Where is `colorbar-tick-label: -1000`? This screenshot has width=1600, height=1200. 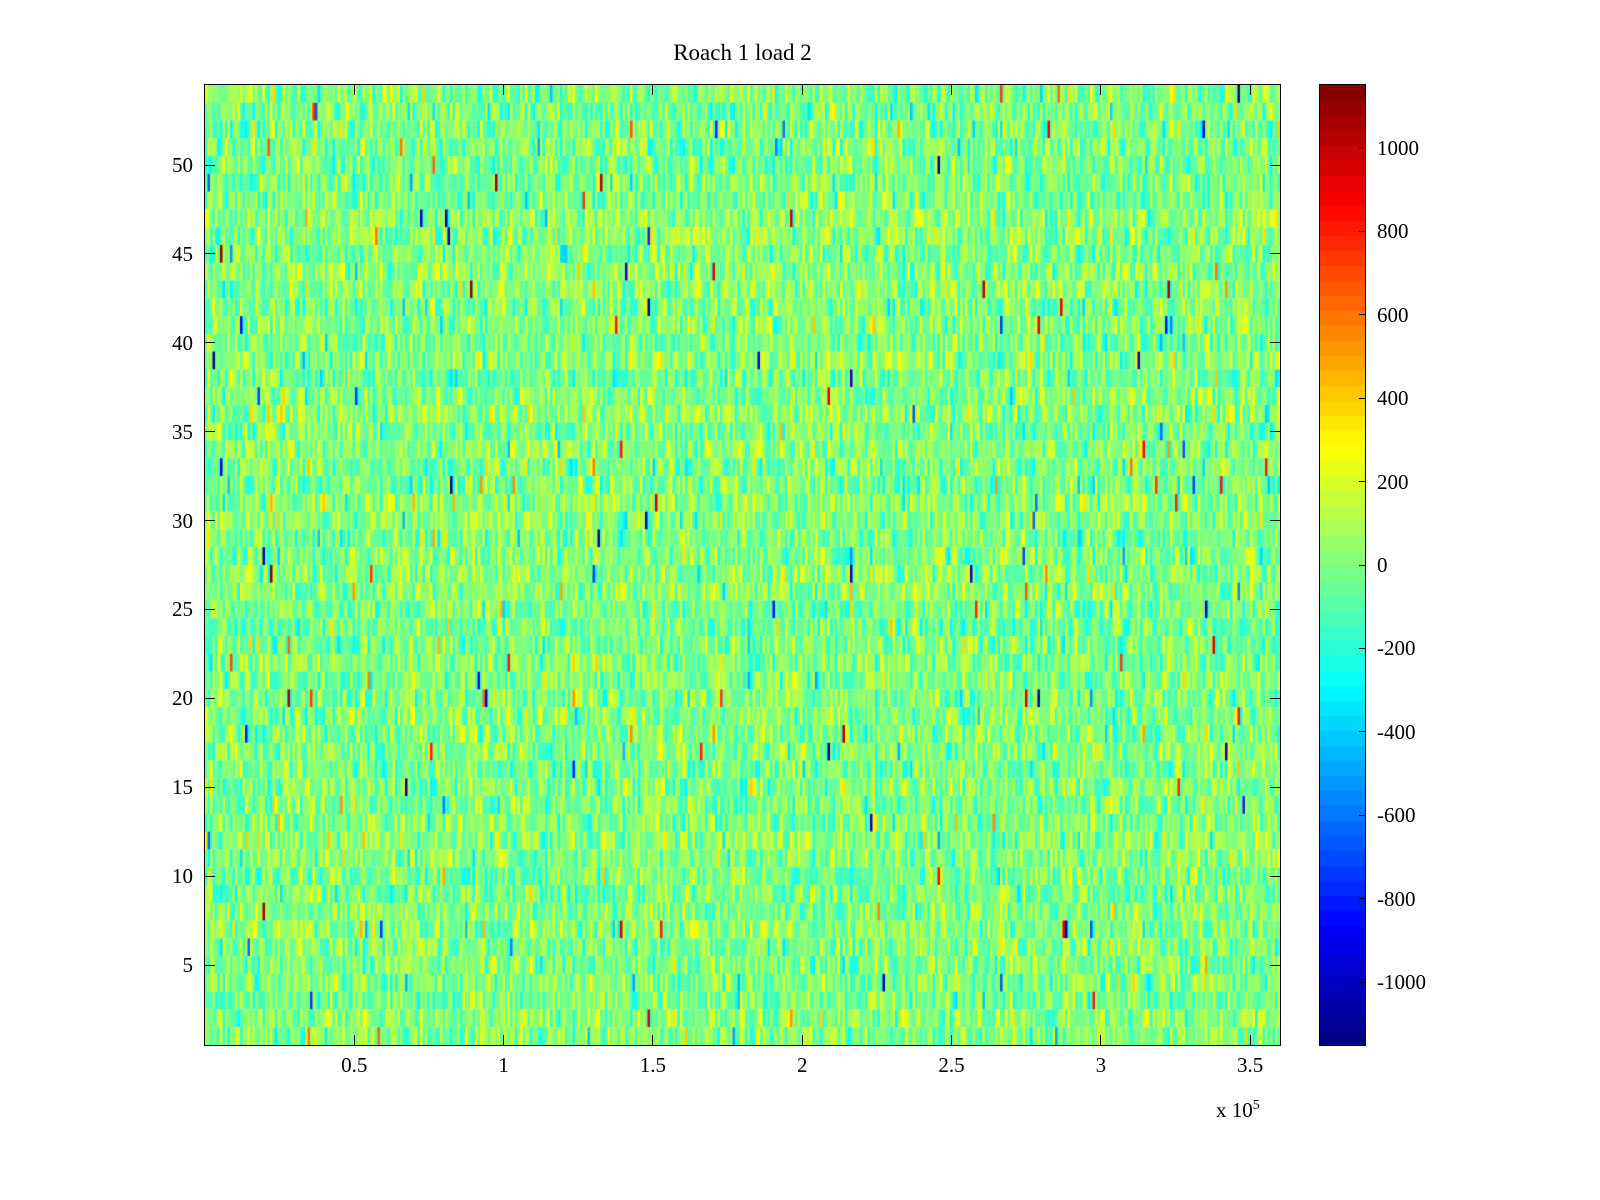
colorbar-tick-label: -1000 is located at coordinates (1401, 982).